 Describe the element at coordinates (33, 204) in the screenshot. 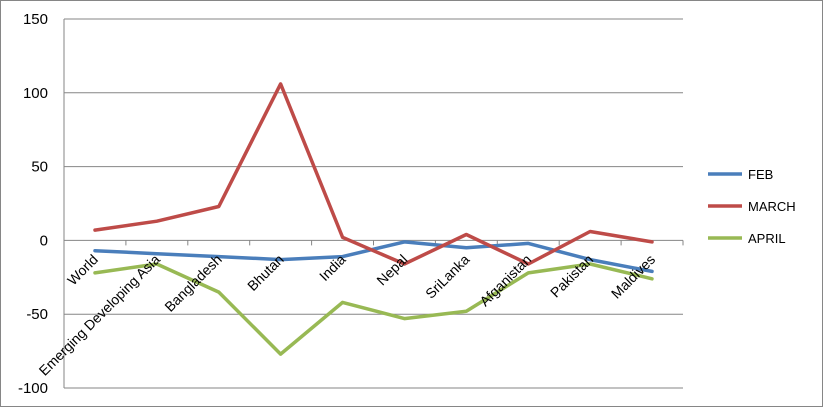

I see `y-axis-tick-labels: 150 100 50 0 -50 -100` at that location.